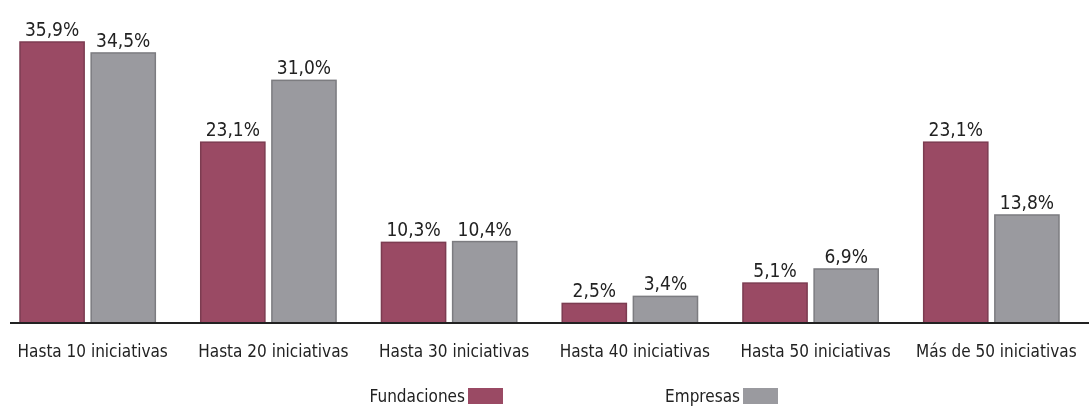 This screenshot has width=1089, height=412. I want to click on x-tick-label: Hasta 50 iniciativas, so click(815, 351).